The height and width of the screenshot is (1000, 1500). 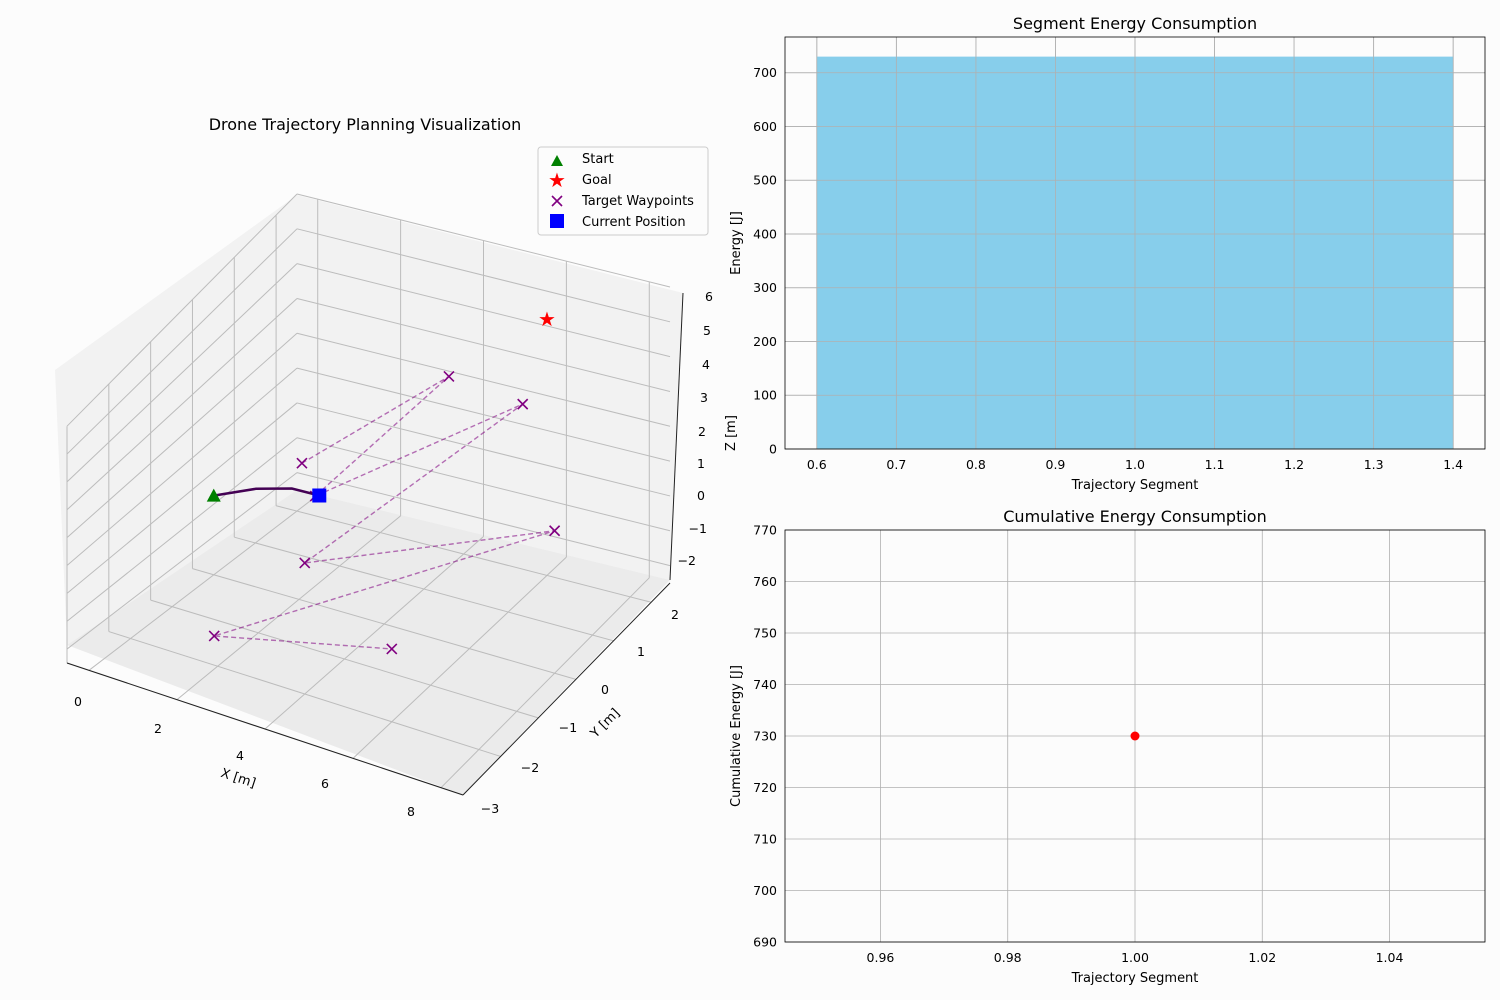 I want to click on bar-x-tick-label: 0.9, so click(x=1056, y=464).